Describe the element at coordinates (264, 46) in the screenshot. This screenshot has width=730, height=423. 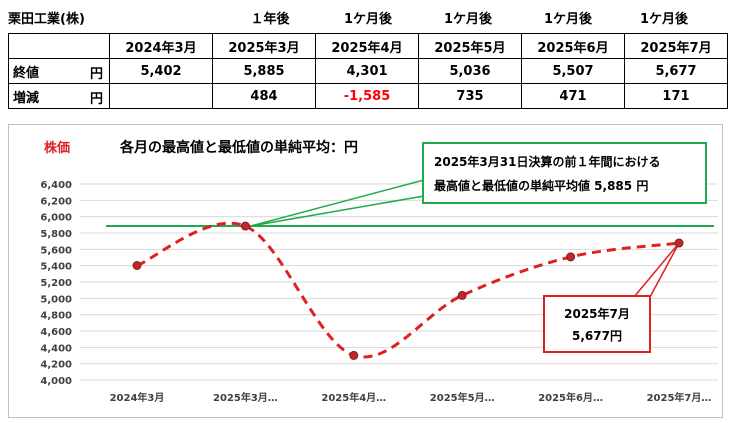
I see `column-header: 2025年3月` at that location.